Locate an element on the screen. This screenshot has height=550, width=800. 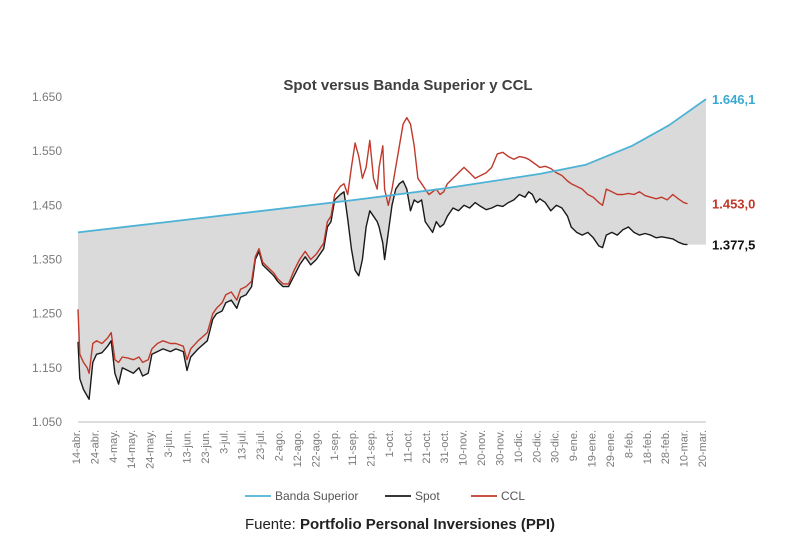
chart-title: Spot versus Banda Superior y CCL is located at coordinates (407, 85).